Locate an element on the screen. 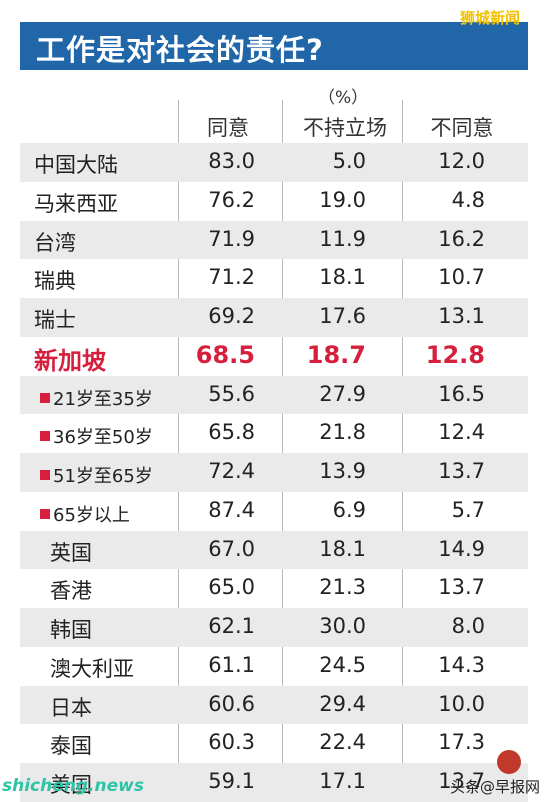  row-label: 新加坡 is located at coordinates (70, 358).